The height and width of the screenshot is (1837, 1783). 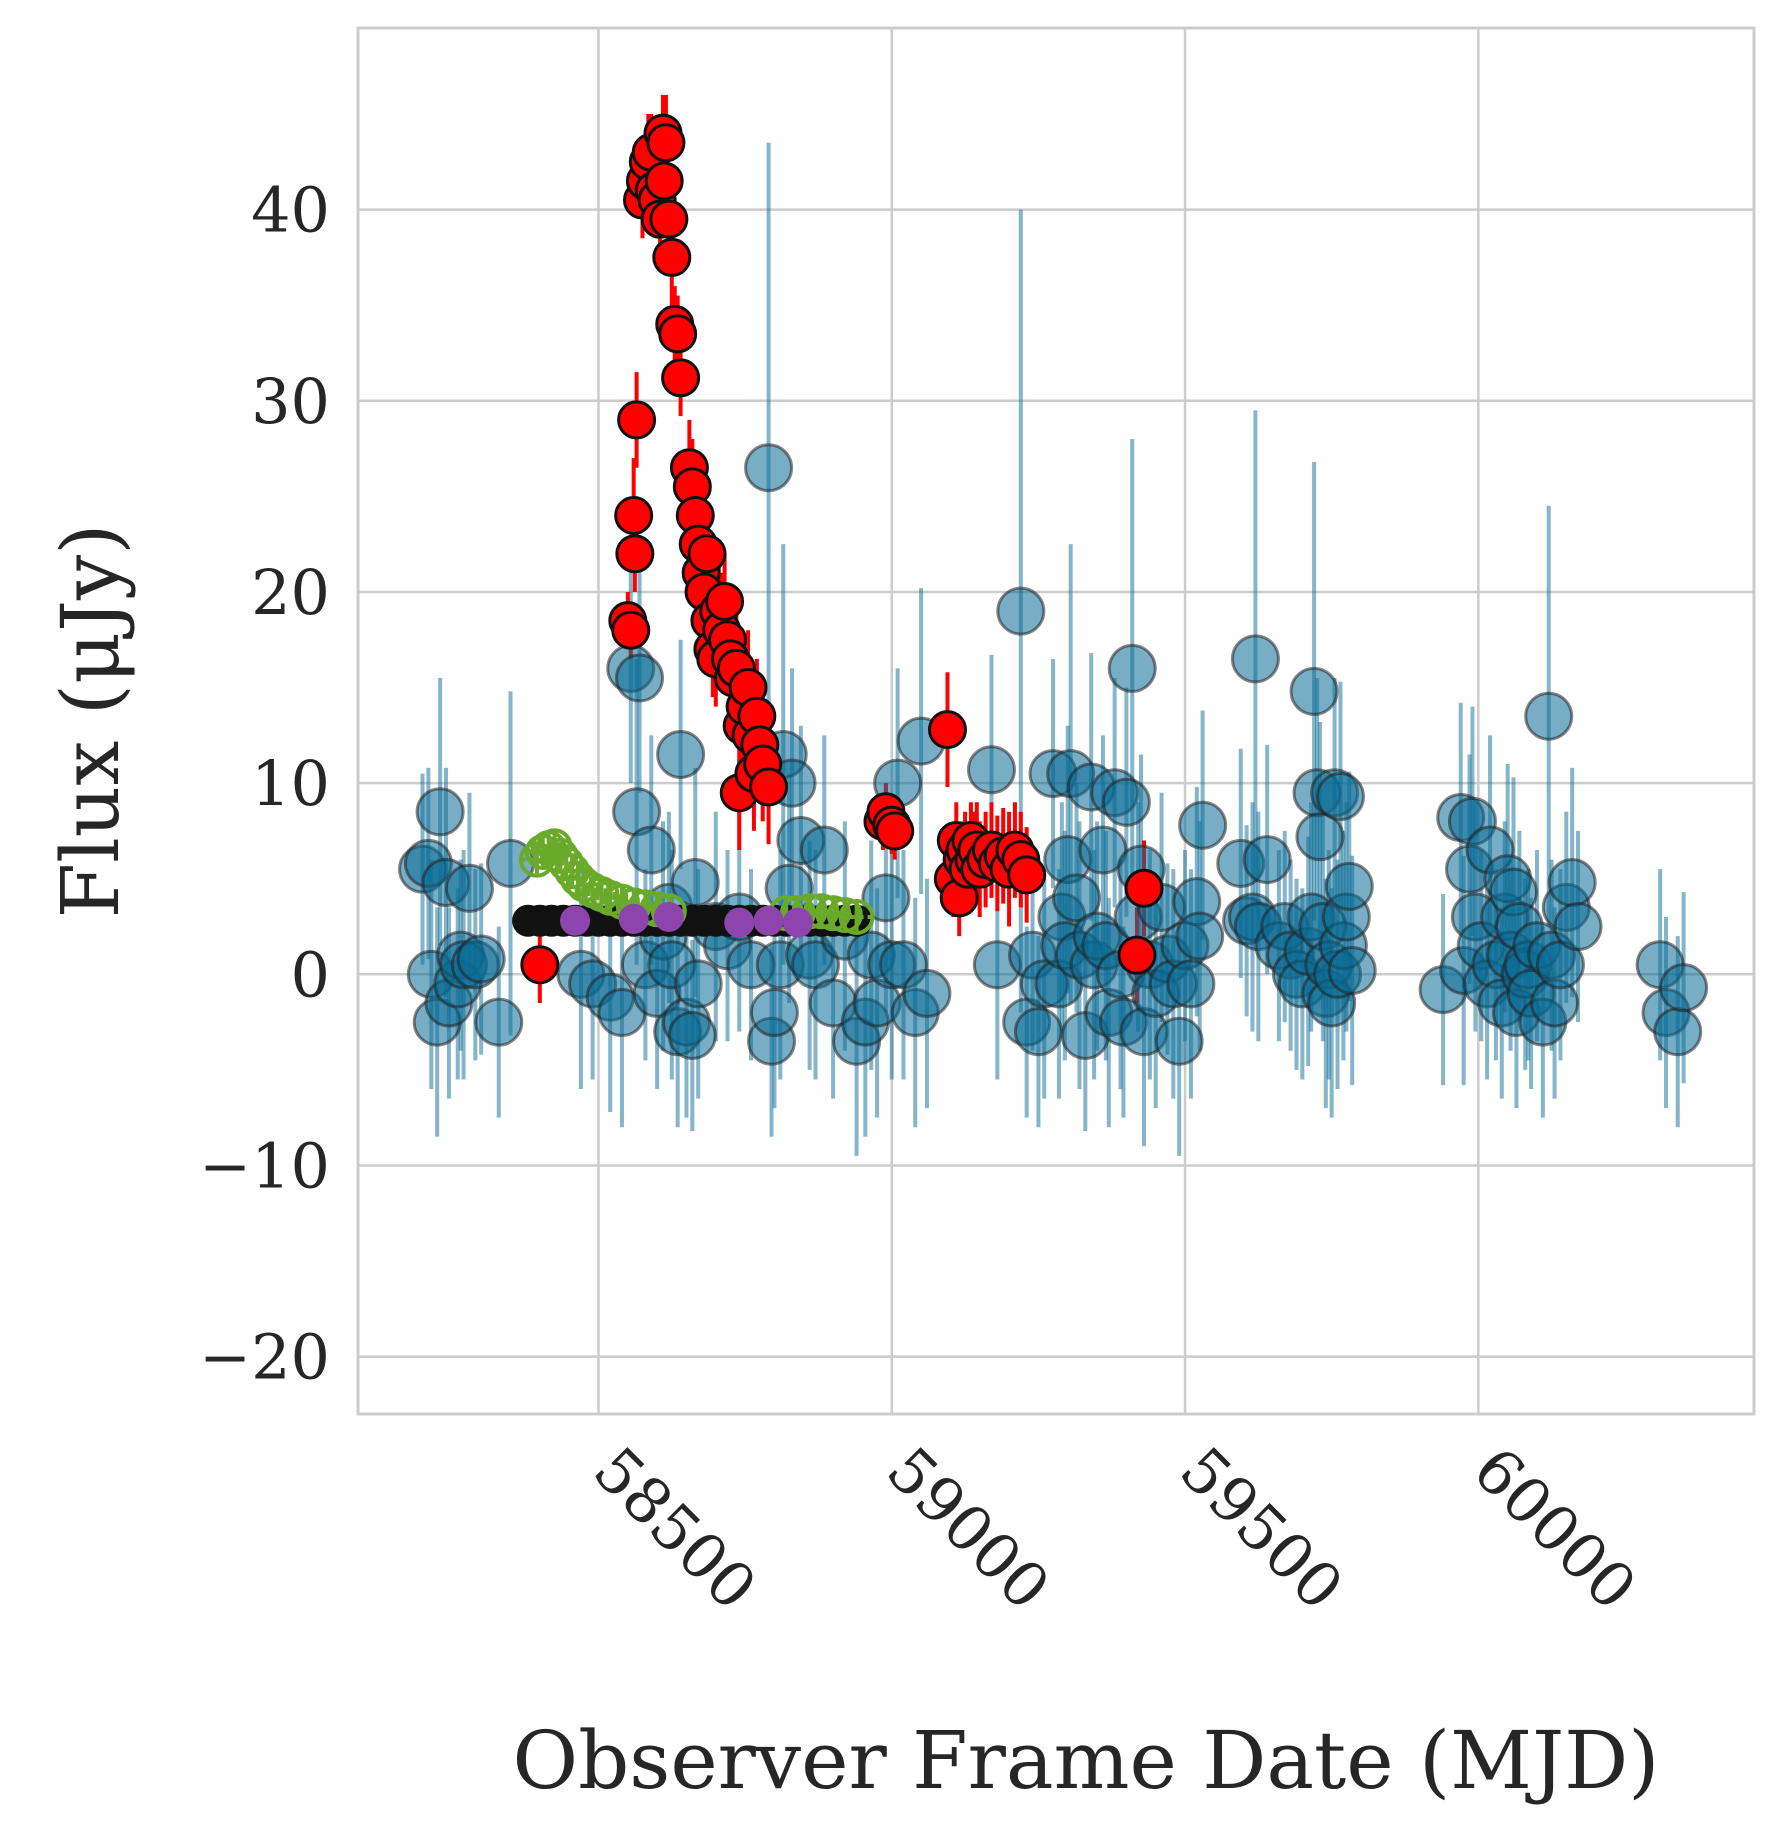 What do you see at coordinates (290, 592) in the screenshot?
I see `y-tick-label: 20` at bounding box center [290, 592].